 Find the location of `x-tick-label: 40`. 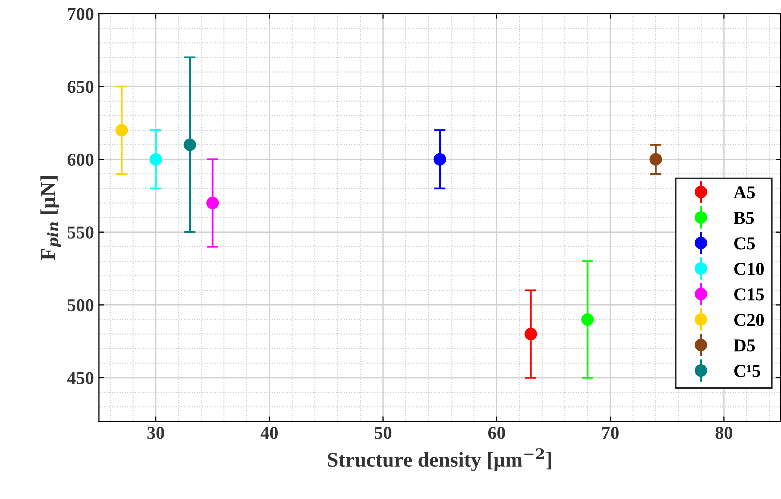

x-tick-label: 40 is located at coordinates (269, 433).